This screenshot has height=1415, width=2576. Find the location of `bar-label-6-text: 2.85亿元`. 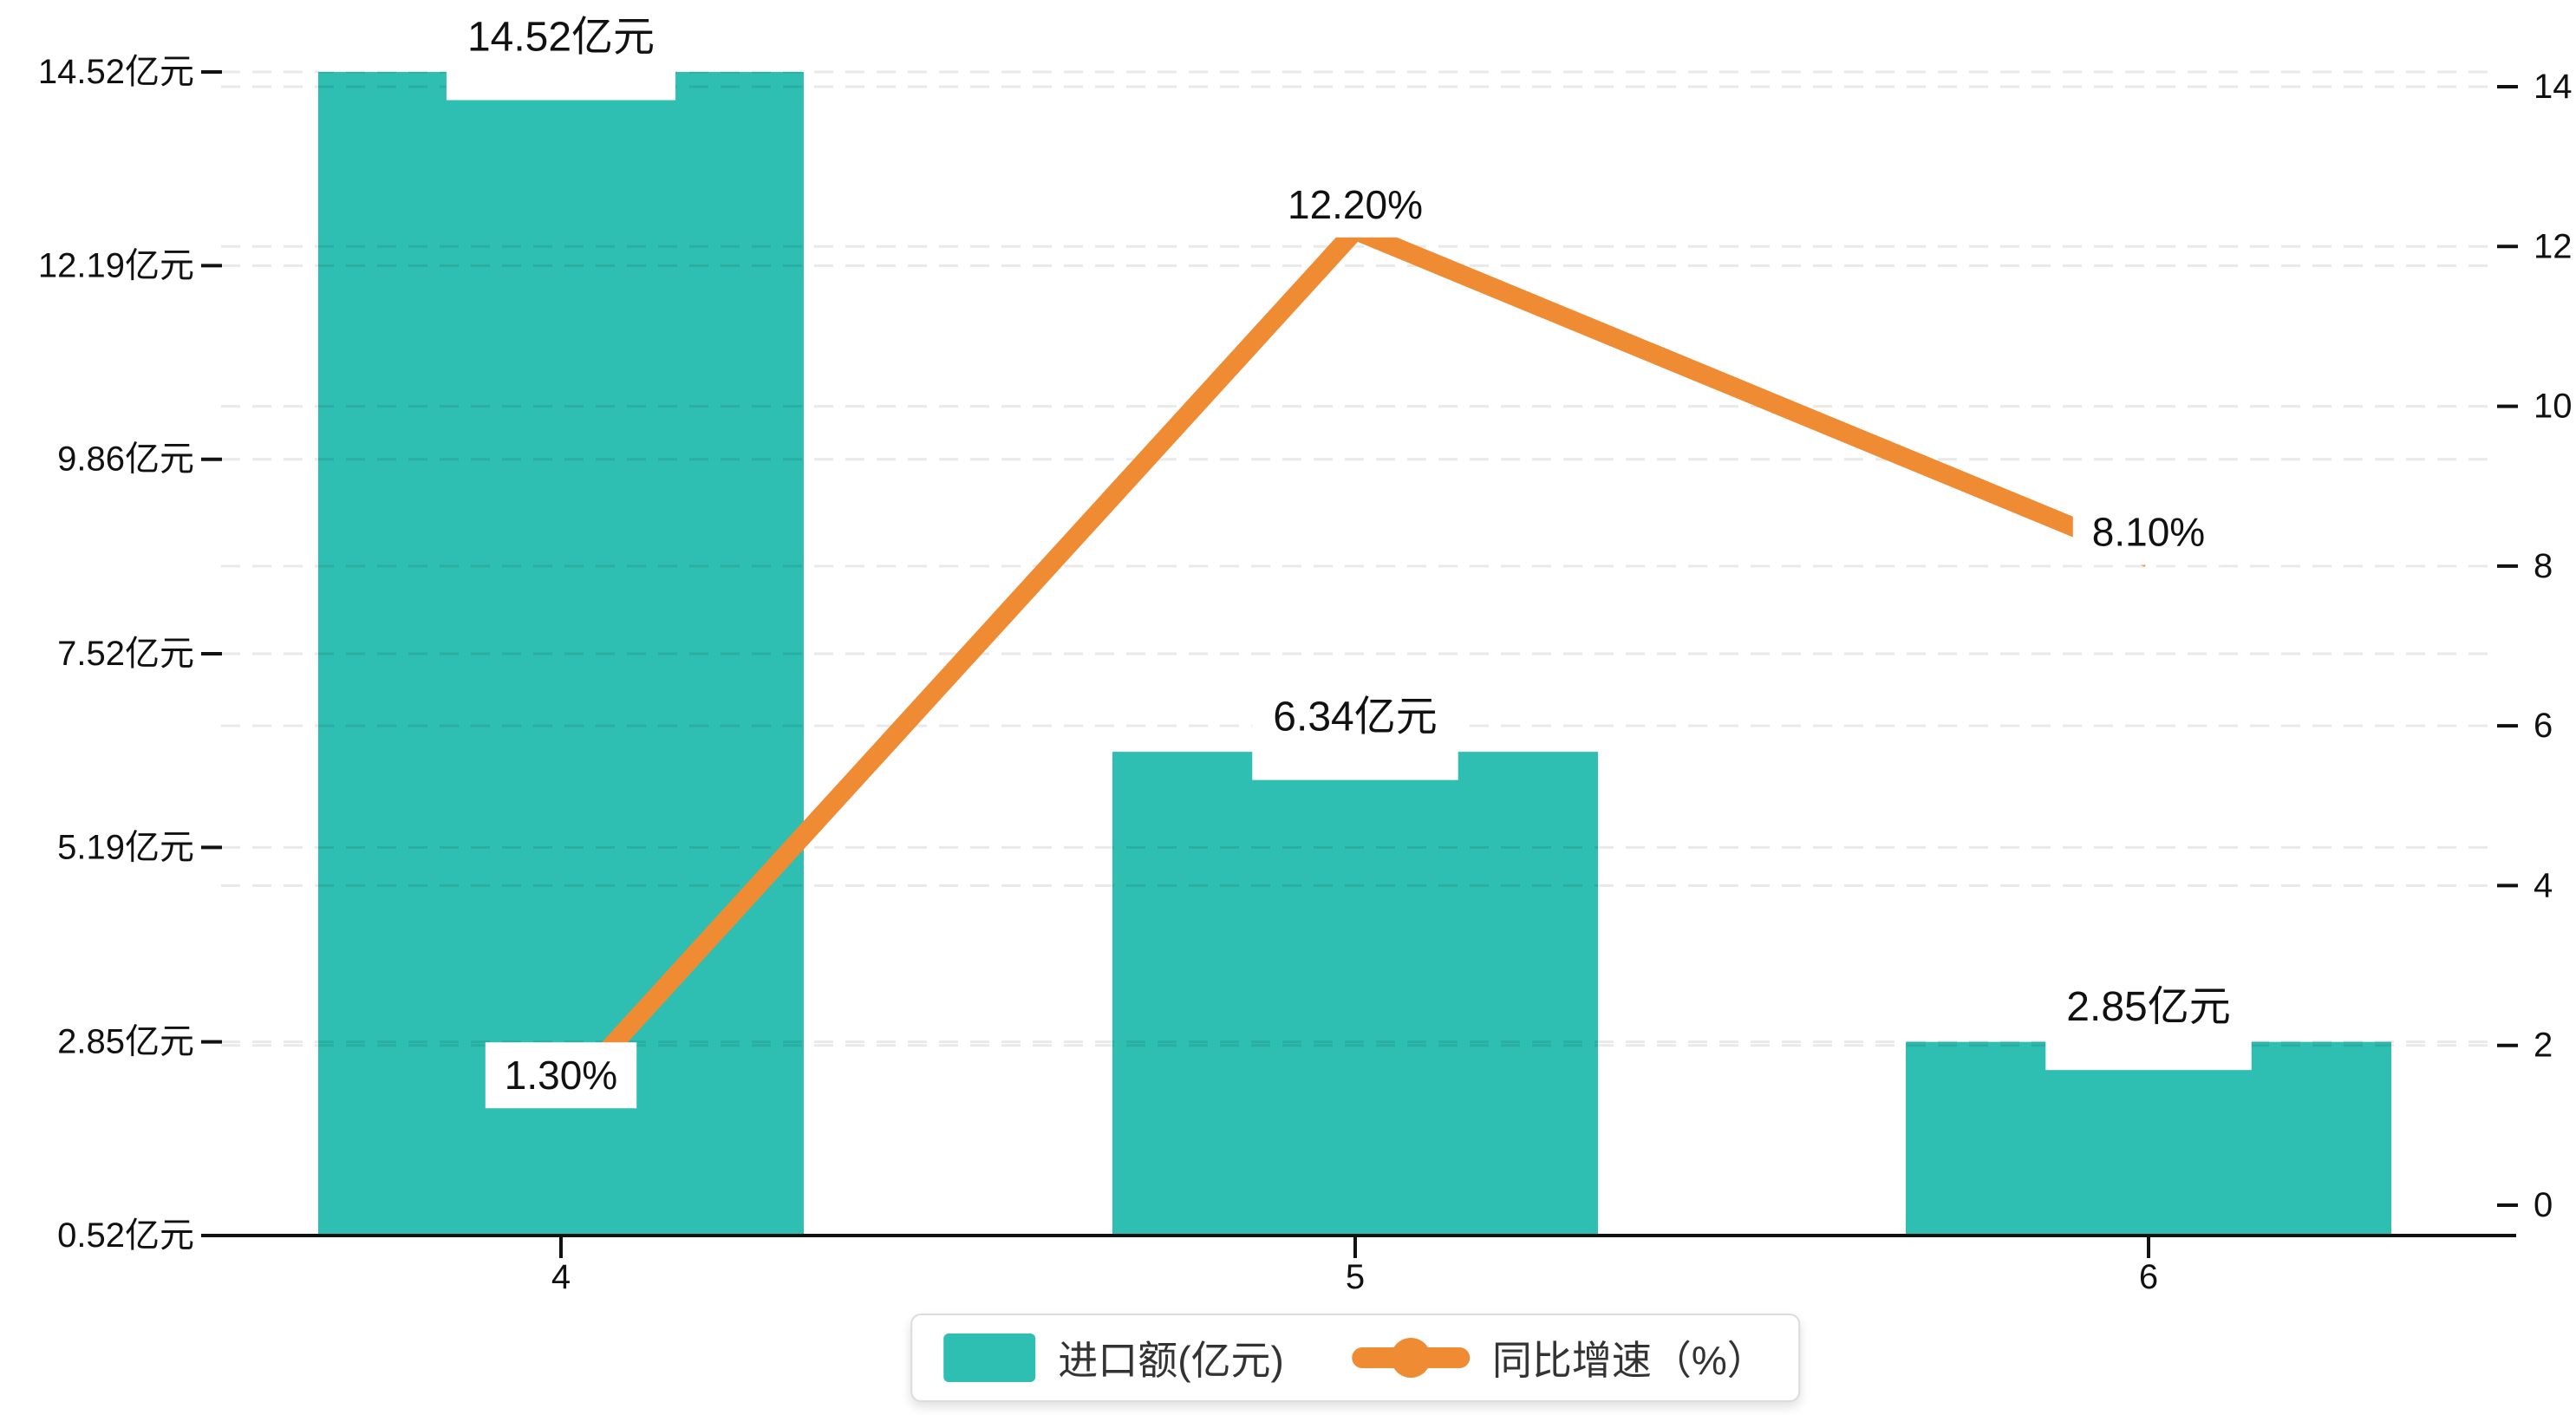

bar-label-6-text: 2.85亿元 is located at coordinates (2148, 1007).